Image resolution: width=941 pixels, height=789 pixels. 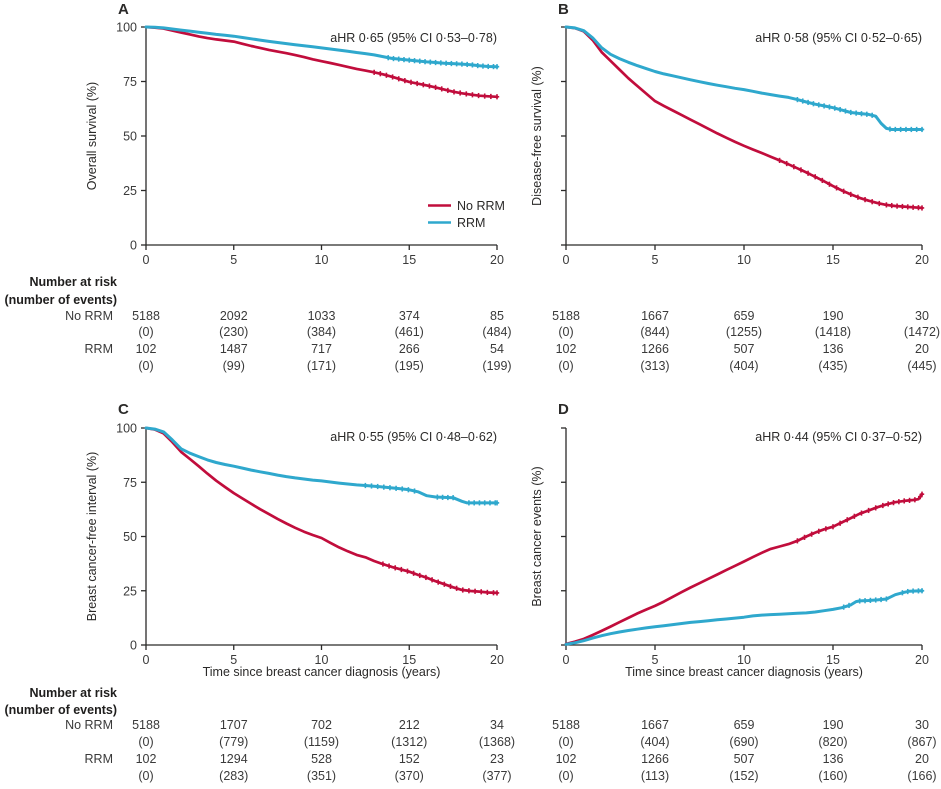 I want to click on risk-events: (484), so click(x=496, y=332).